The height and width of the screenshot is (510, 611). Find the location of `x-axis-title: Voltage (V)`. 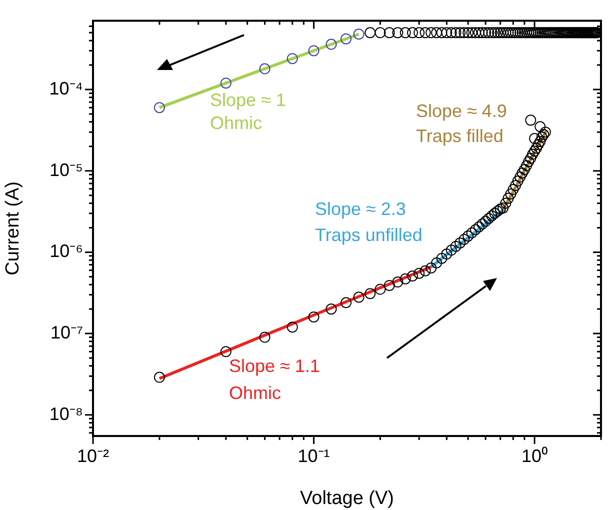

x-axis-title: Voltage (V) is located at coordinates (347, 498).